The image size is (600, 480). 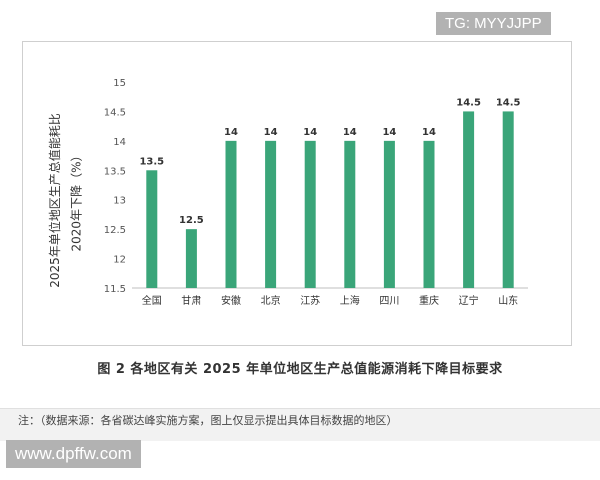 What do you see at coordinates (119, 83) in the screenshot?
I see `y-tick-label: 15` at bounding box center [119, 83].